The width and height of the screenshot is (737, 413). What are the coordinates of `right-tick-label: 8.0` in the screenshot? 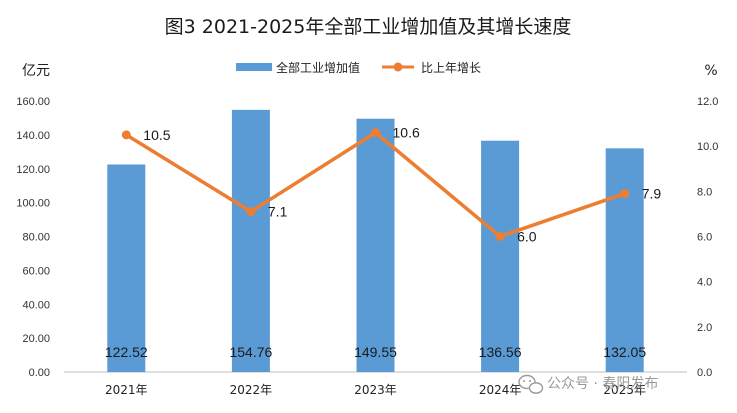 It's located at (704, 192).